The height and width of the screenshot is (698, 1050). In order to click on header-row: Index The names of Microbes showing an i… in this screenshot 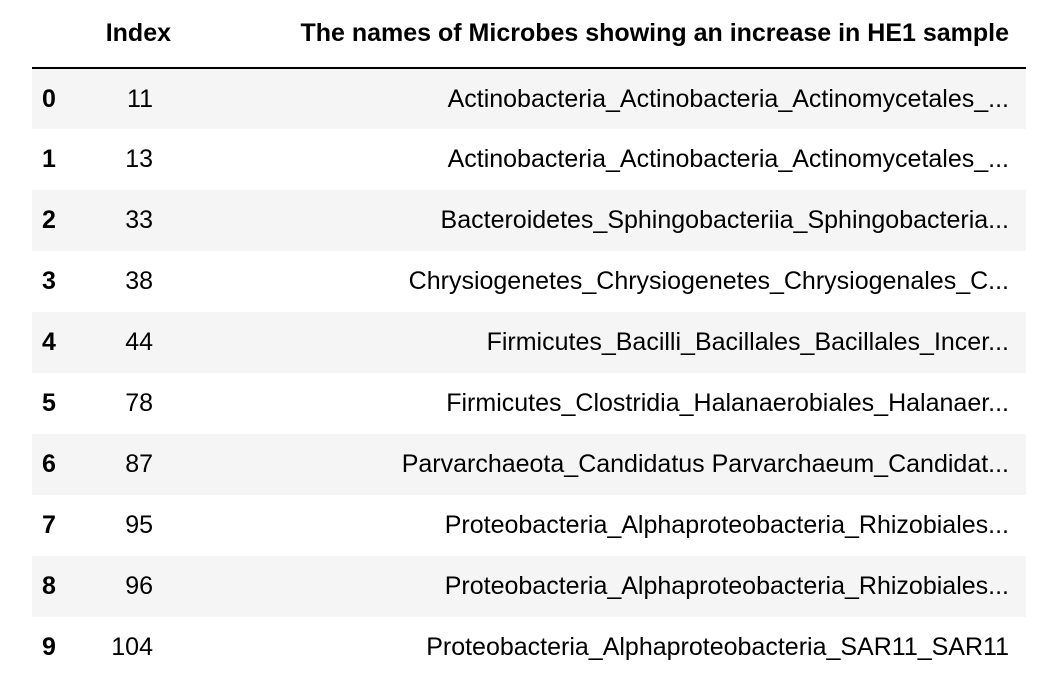, I will do `click(529, 34)`.